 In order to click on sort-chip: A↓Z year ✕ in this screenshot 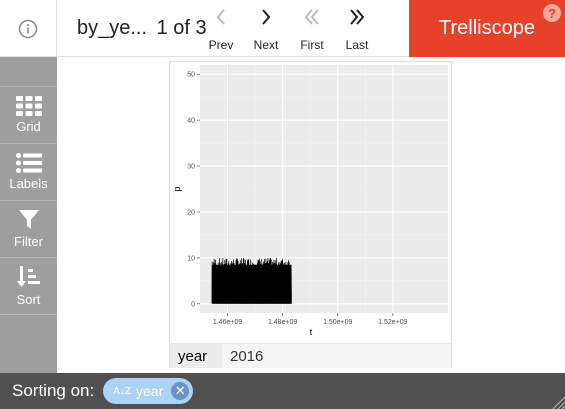, I will do `click(148, 391)`.